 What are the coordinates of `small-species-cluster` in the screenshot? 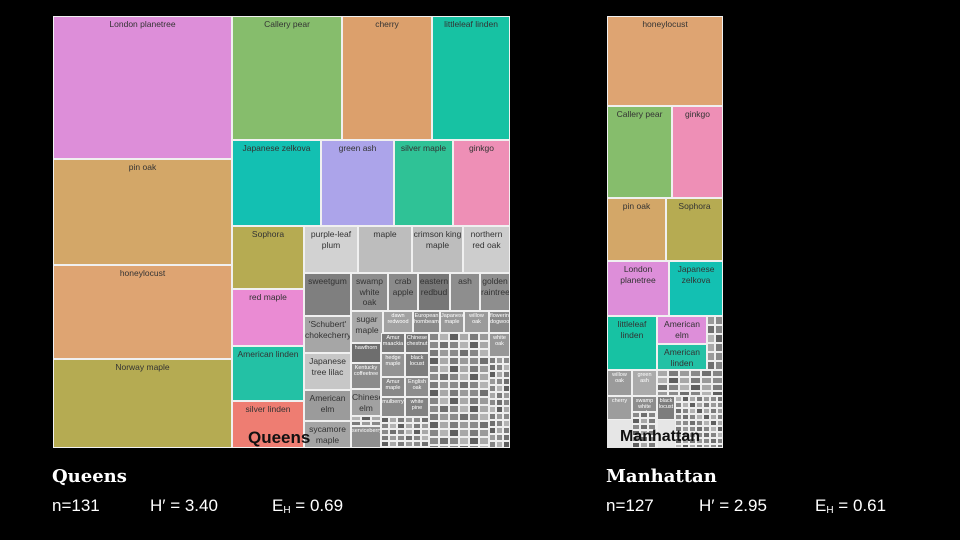 It's located at (690, 383).